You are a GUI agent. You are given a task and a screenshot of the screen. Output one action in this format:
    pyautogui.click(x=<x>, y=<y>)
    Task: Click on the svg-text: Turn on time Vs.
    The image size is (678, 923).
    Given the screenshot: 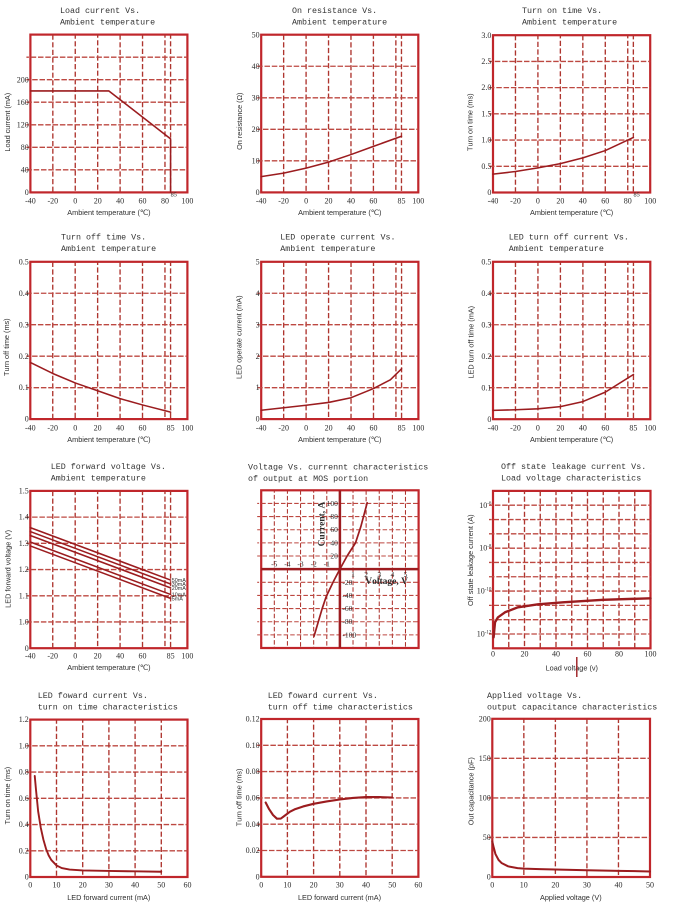 What is the action you would take?
    pyautogui.click(x=562, y=11)
    